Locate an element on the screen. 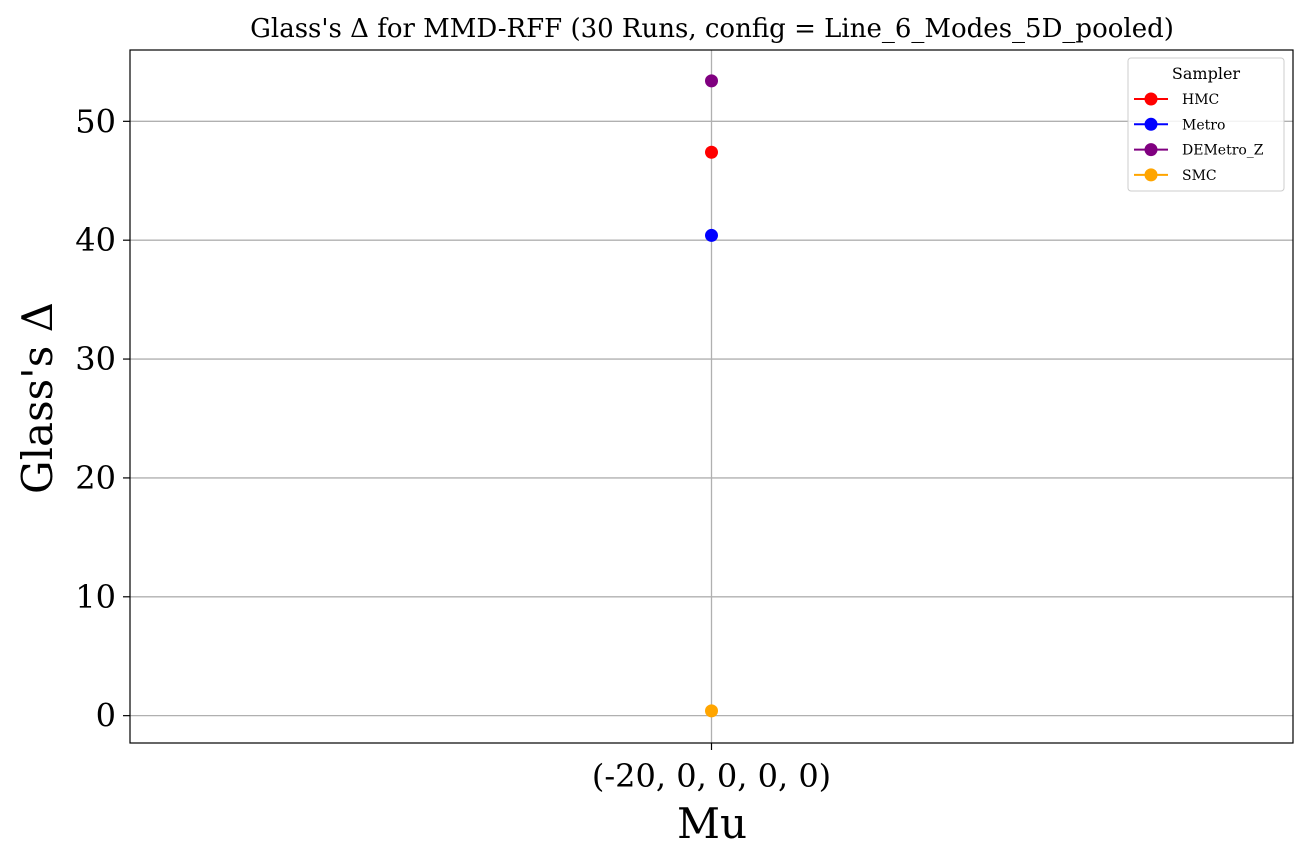 The width and height of the screenshot is (1308, 862). legend: Sampler HMC Metro DEMetro_Z SMC is located at coordinates (1206, 124).